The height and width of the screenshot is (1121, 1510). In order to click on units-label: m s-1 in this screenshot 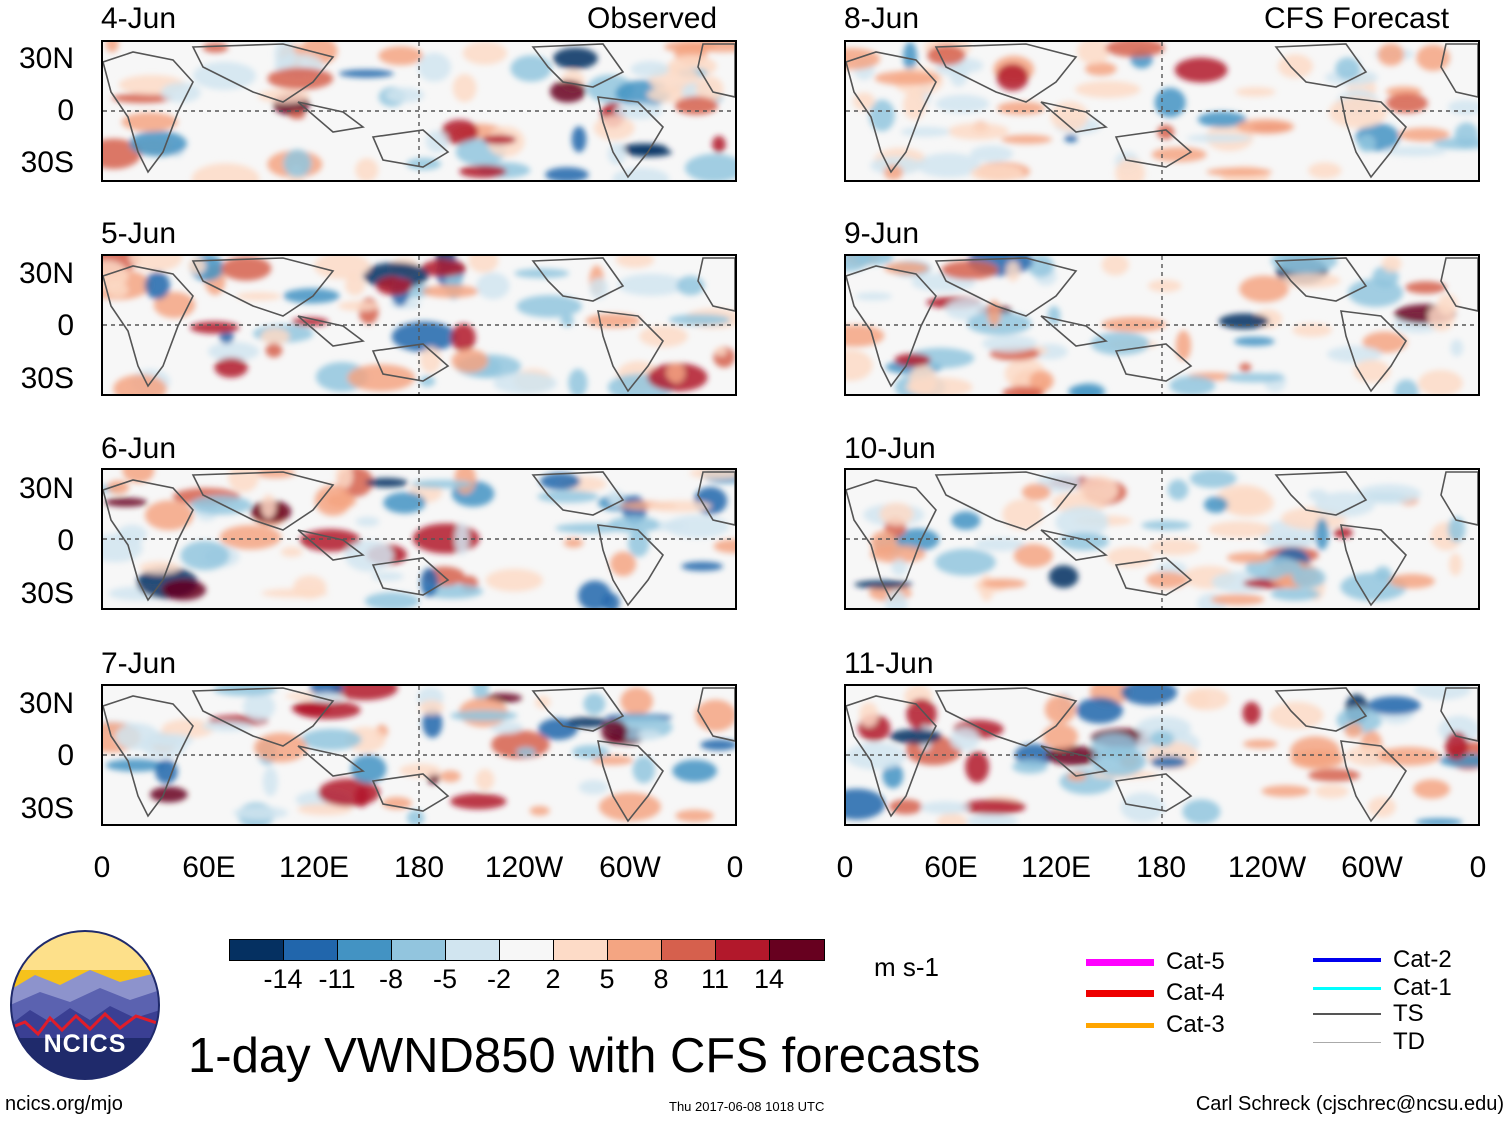, I will do `click(906, 967)`.